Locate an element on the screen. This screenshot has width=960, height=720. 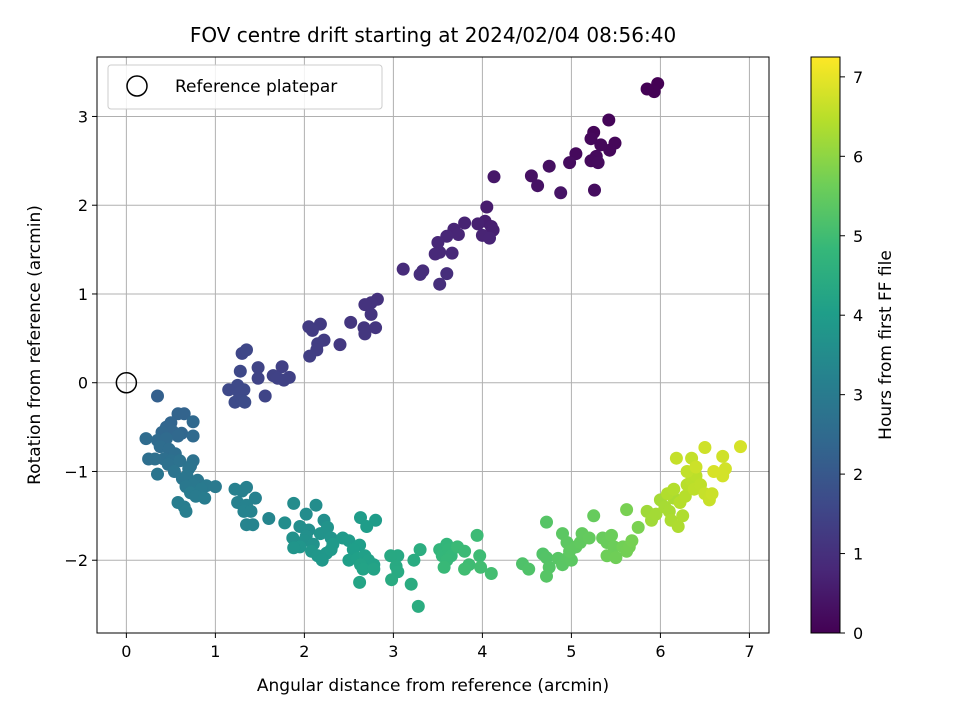
y-tick-label: −1 is located at coordinates (76, 471).